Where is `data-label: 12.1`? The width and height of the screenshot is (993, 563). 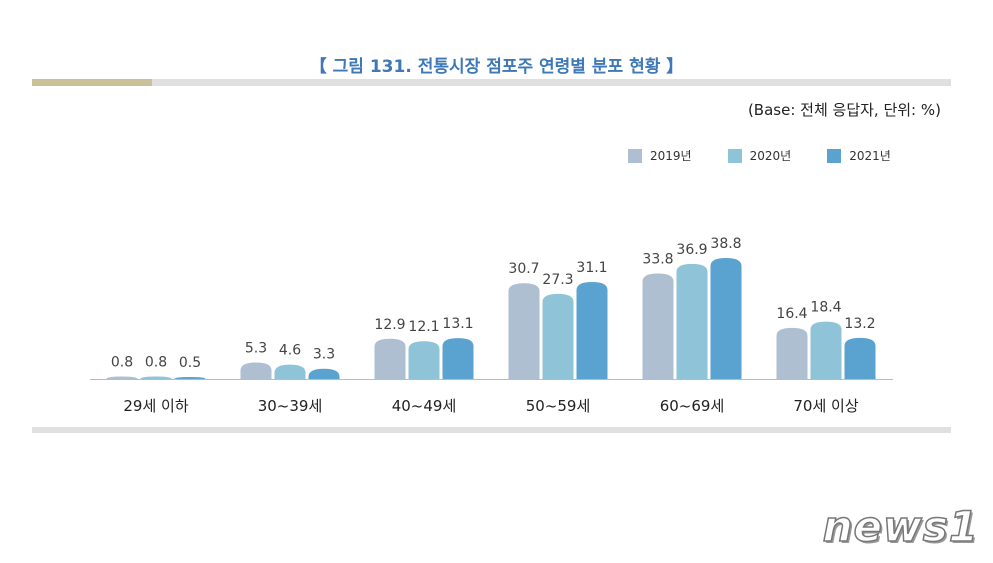
data-label: 12.1 is located at coordinates (423, 327).